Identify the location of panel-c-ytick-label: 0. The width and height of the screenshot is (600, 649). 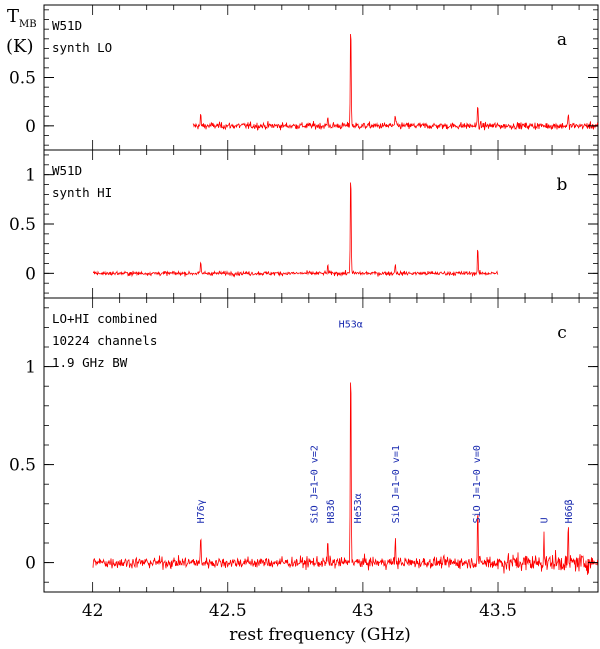
(30, 564).